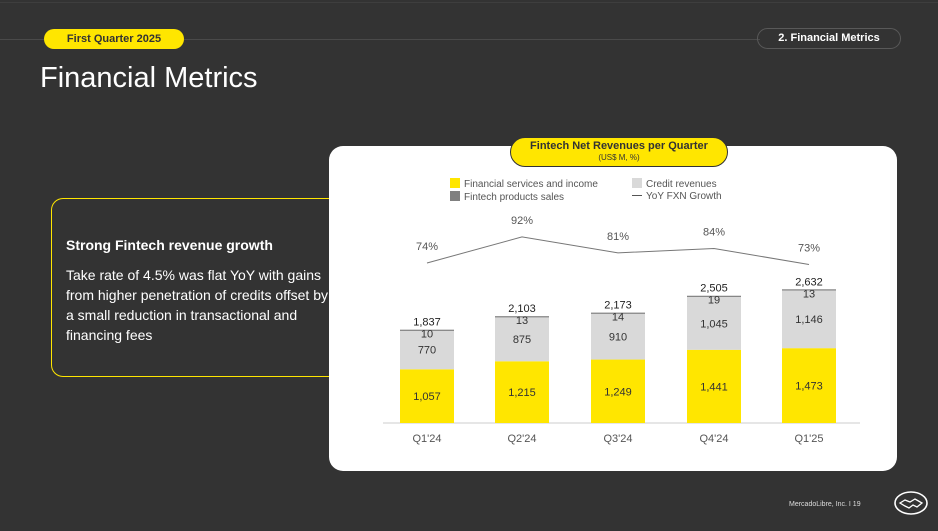  I want to click on data-label: 1,215, so click(522, 393).